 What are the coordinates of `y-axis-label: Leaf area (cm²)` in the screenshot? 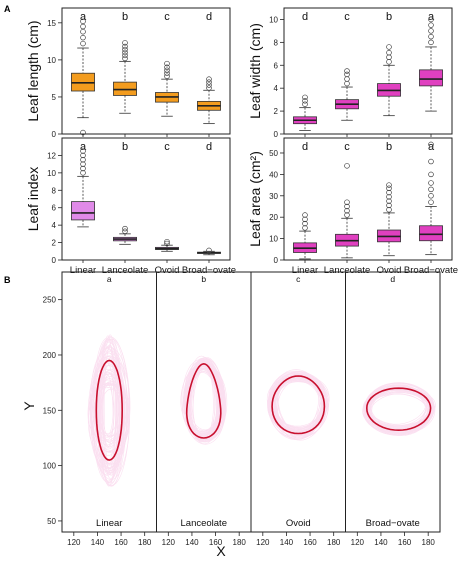 It's located at (255, 199).